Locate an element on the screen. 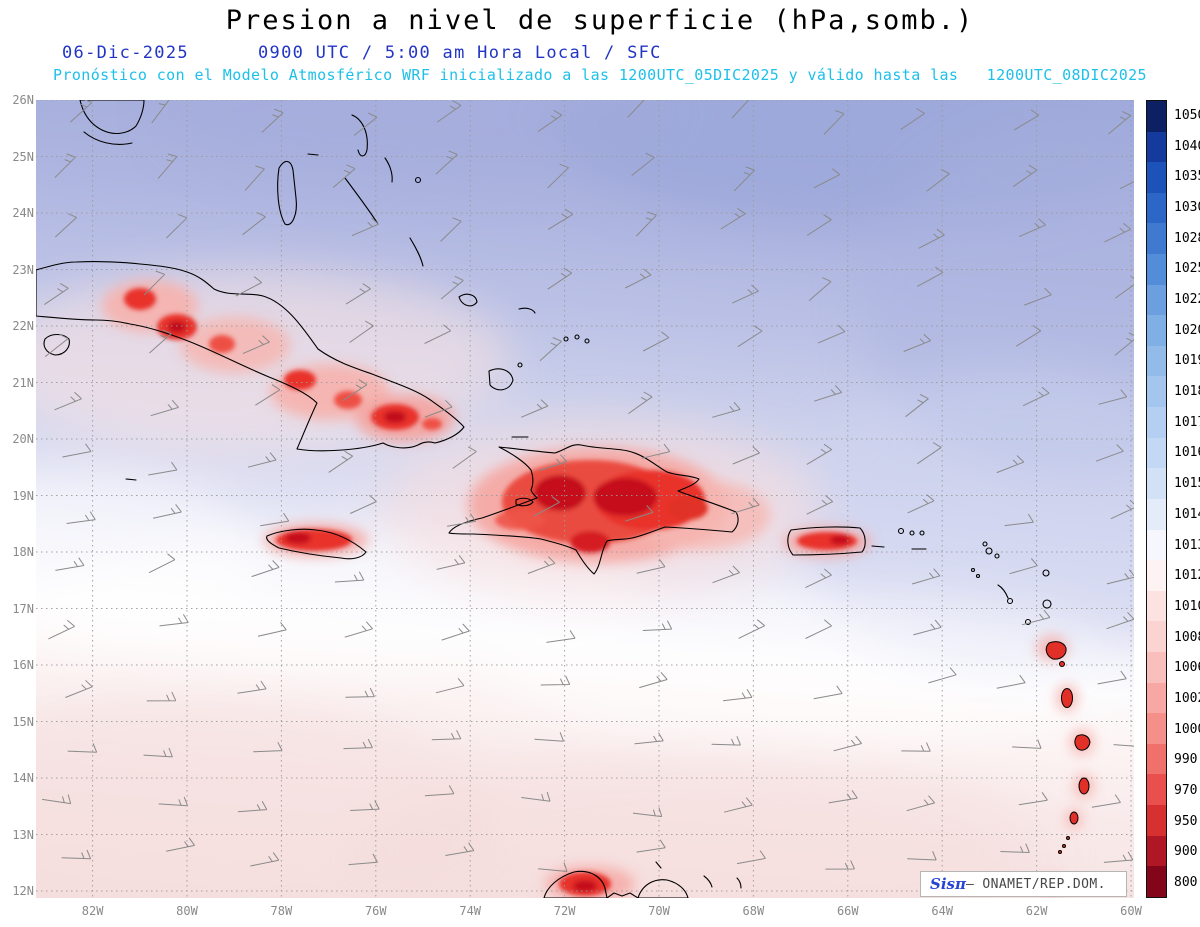 The image size is (1200, 927). coast-st-barth is located at coordinates (997, 556).